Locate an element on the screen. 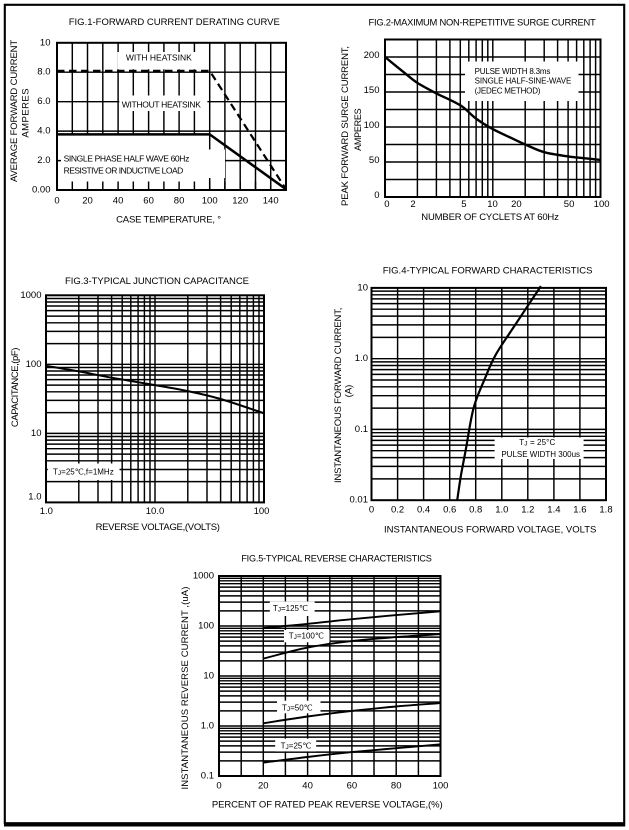 The height and width of the screenshot is (830, 629). svg-text: (JEDEC METHOD) is located at coordinates (508, 91).